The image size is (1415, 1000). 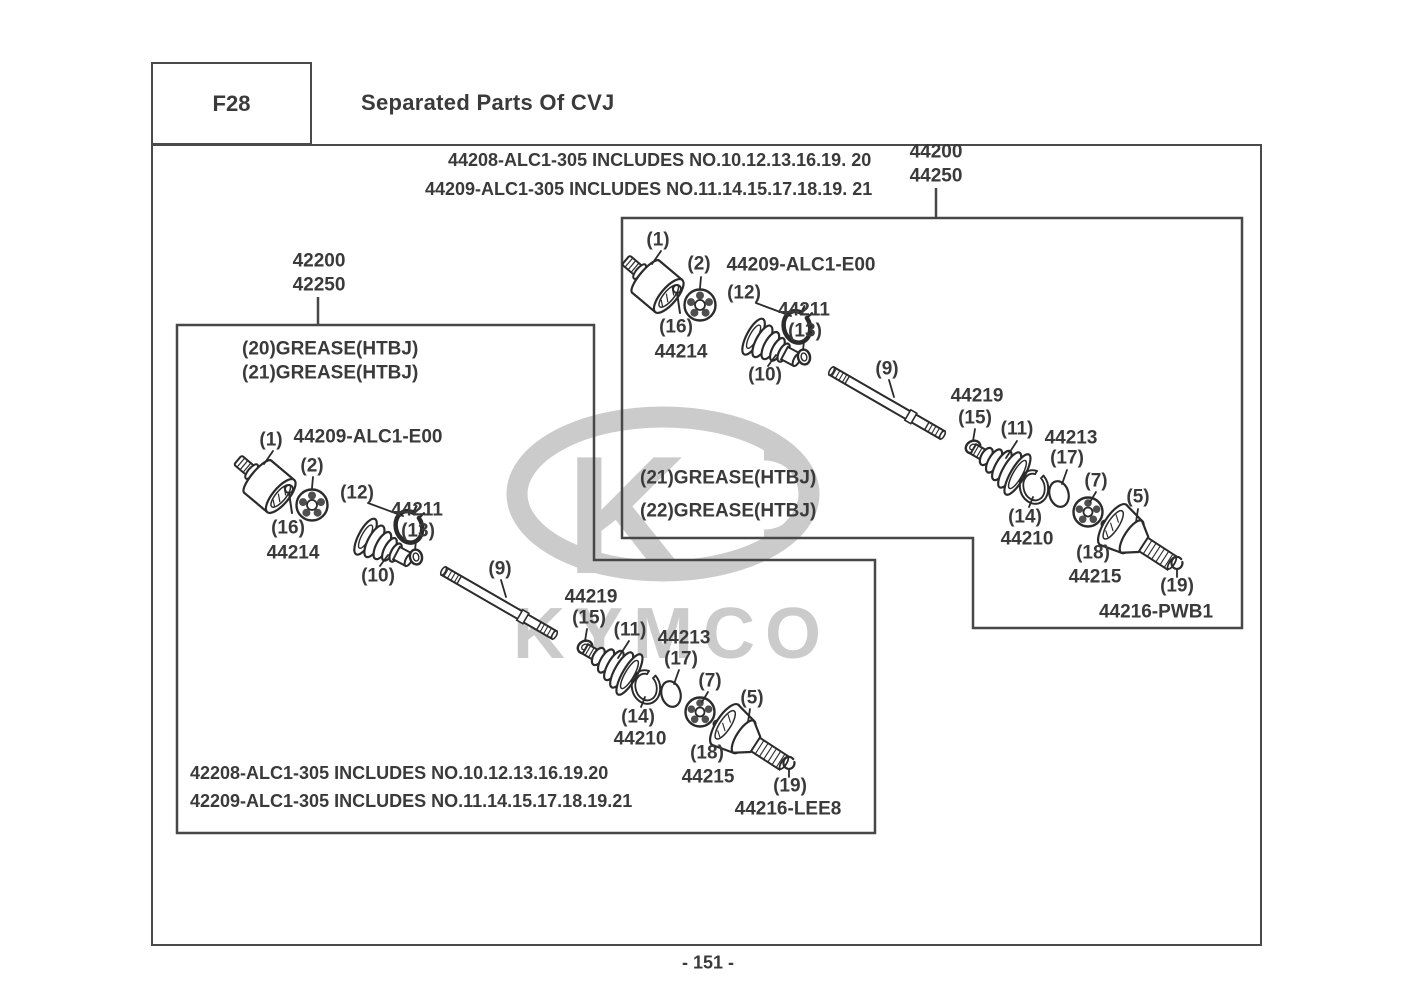 What do you see at coordinates (788, 809) in the screenshot?
I see `left-part-44216: 44216-LEE8` at bounding box center [788, 809].